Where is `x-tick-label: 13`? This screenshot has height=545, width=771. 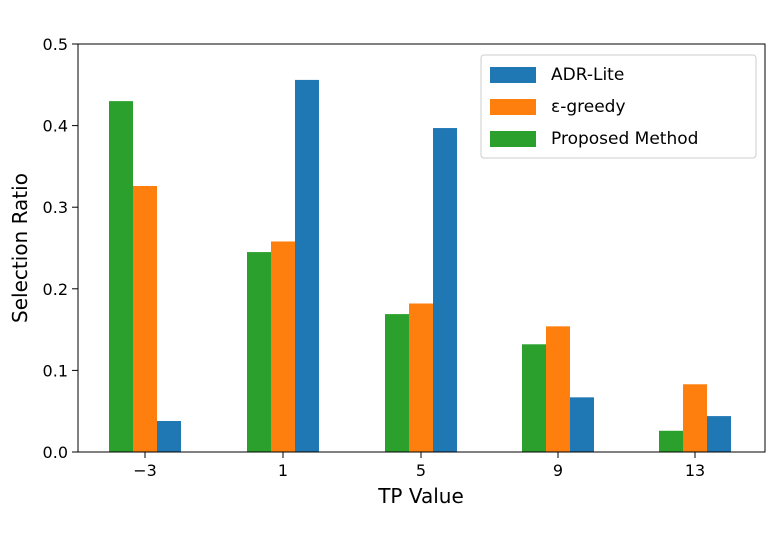 x-tick-label: 13 is located at coordinates (695, 470).